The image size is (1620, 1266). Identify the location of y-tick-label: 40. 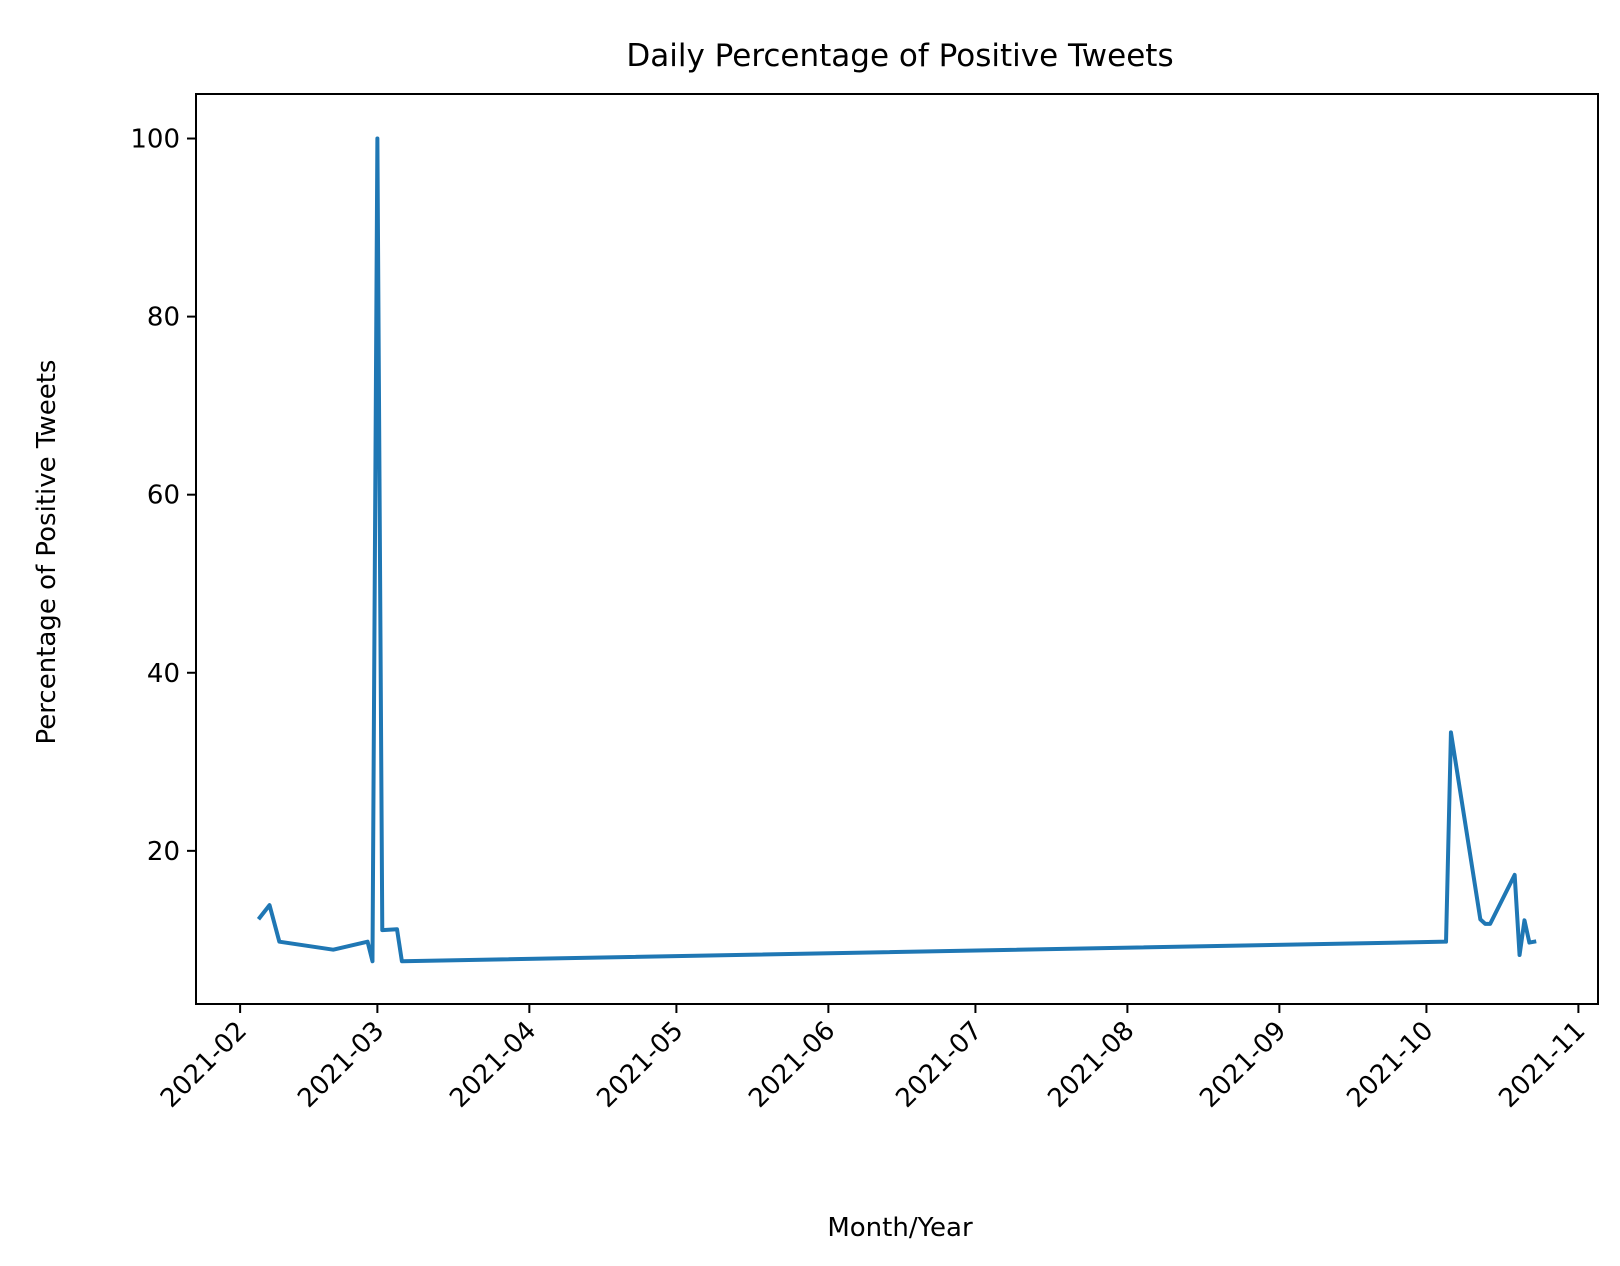
(163, 674).